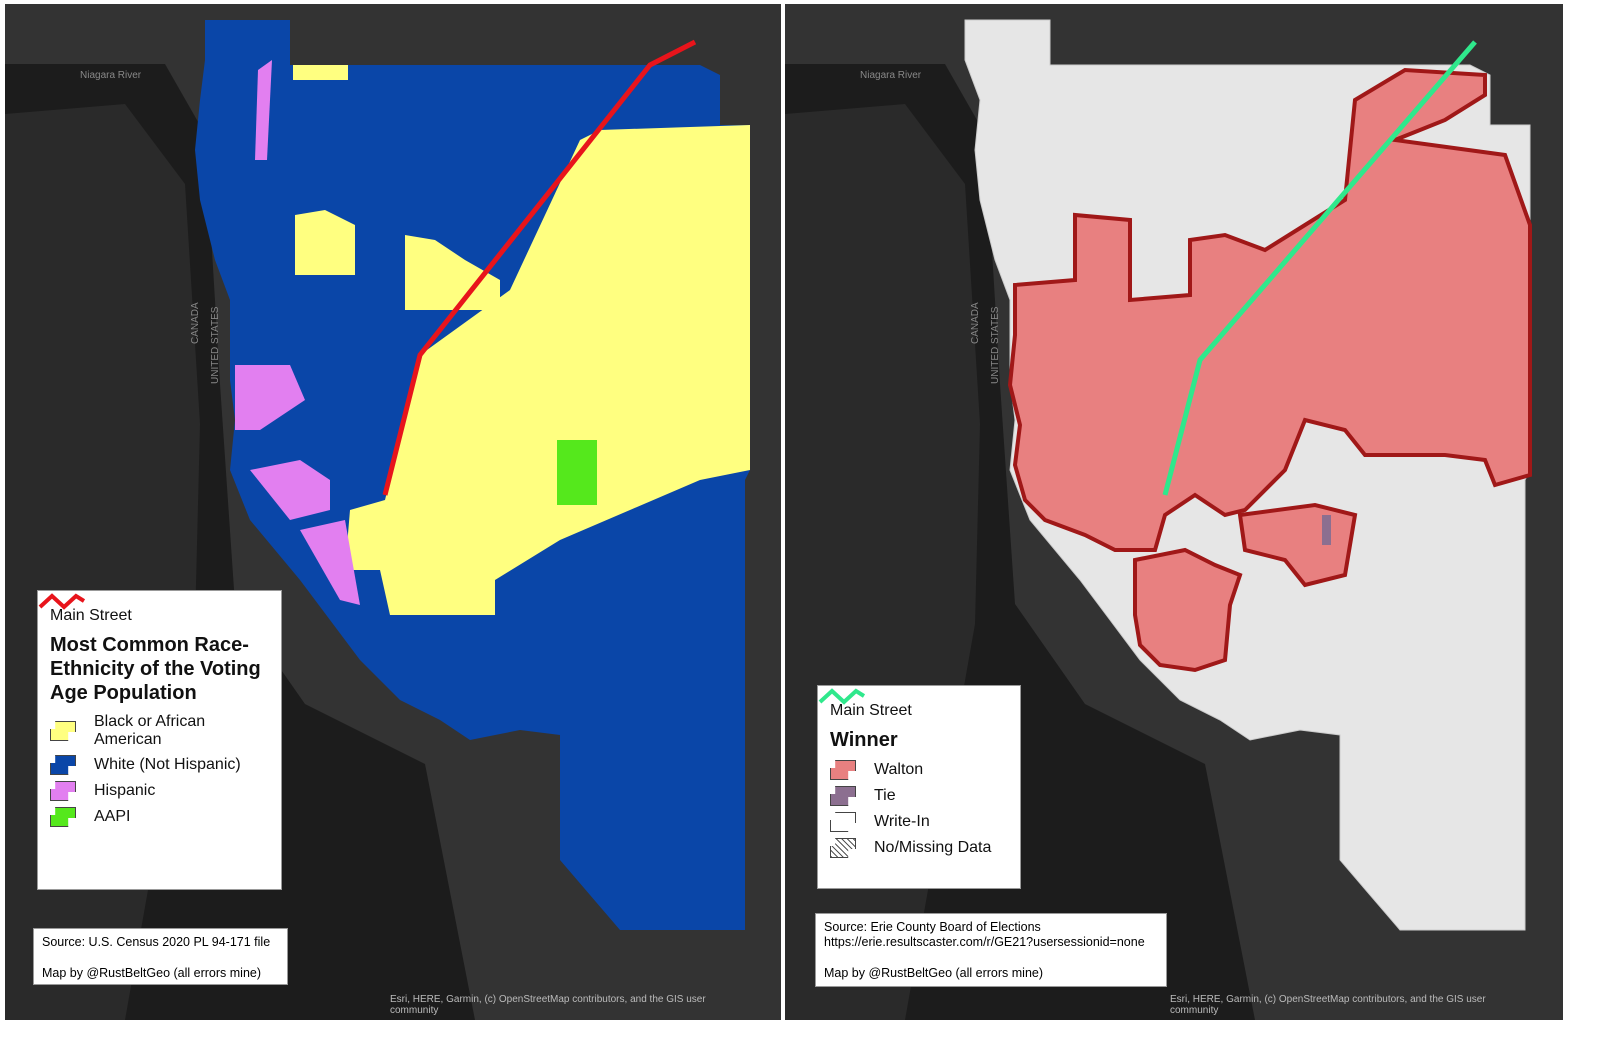 Image resolution: width=1599 pixels, height=1047 pixels. What do you see at coordinates (112, 816) in the screenshot?
I see `legend-label: AAPI` at bounding box center [112, 816].